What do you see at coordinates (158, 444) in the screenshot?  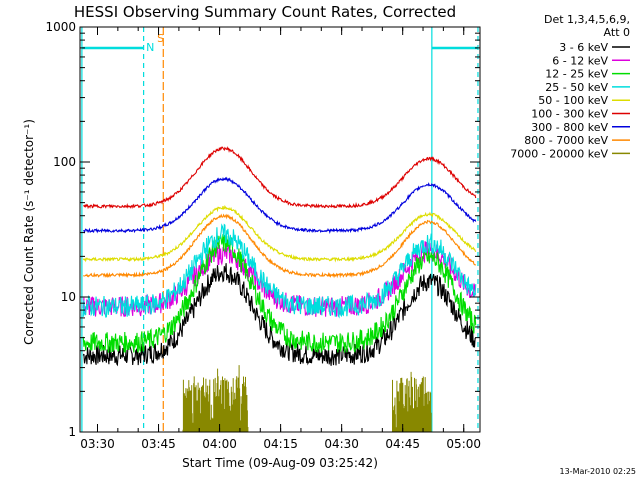 I see `x-tick-label: 03:45` at bounding box center [158, 444].